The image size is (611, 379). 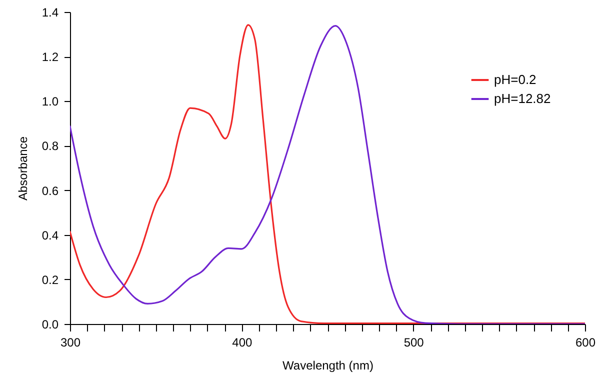 What do you see at coordinates (414, 343) in the screenshot?
I see `x-tick-label: 500` at bounding box center [414, 343].